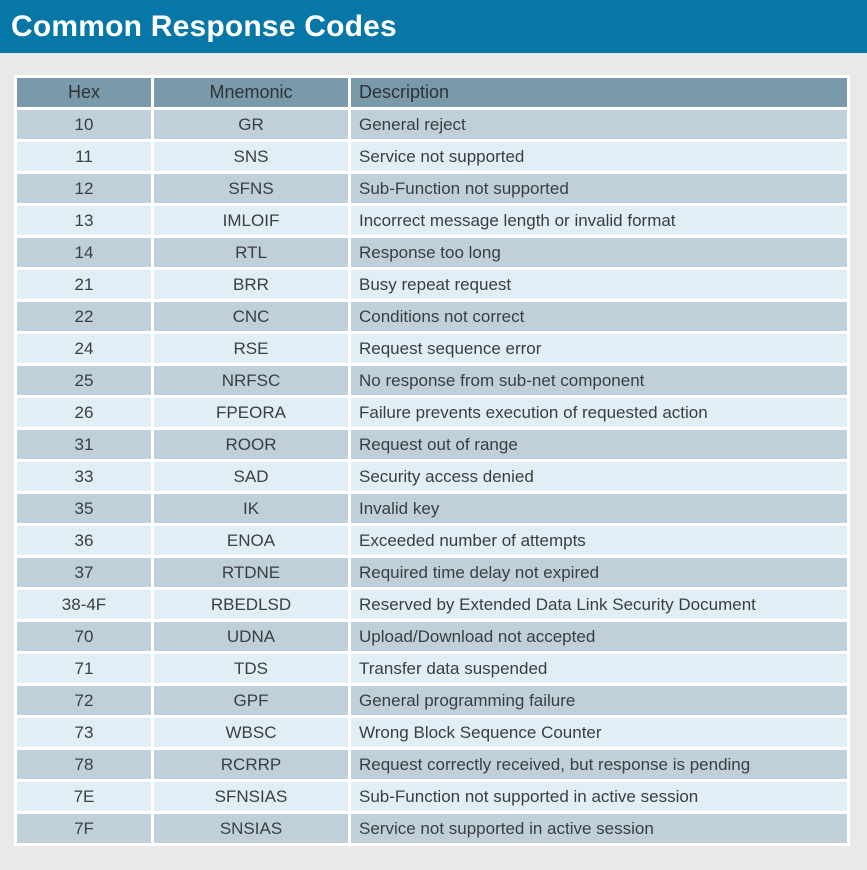 Image resolution: width=867 pixels, height=870 pixels. What do you see at coordinates (84, 124) in the screenshot?
I see `hex-cell: 10` at bounding box center [84, 124].